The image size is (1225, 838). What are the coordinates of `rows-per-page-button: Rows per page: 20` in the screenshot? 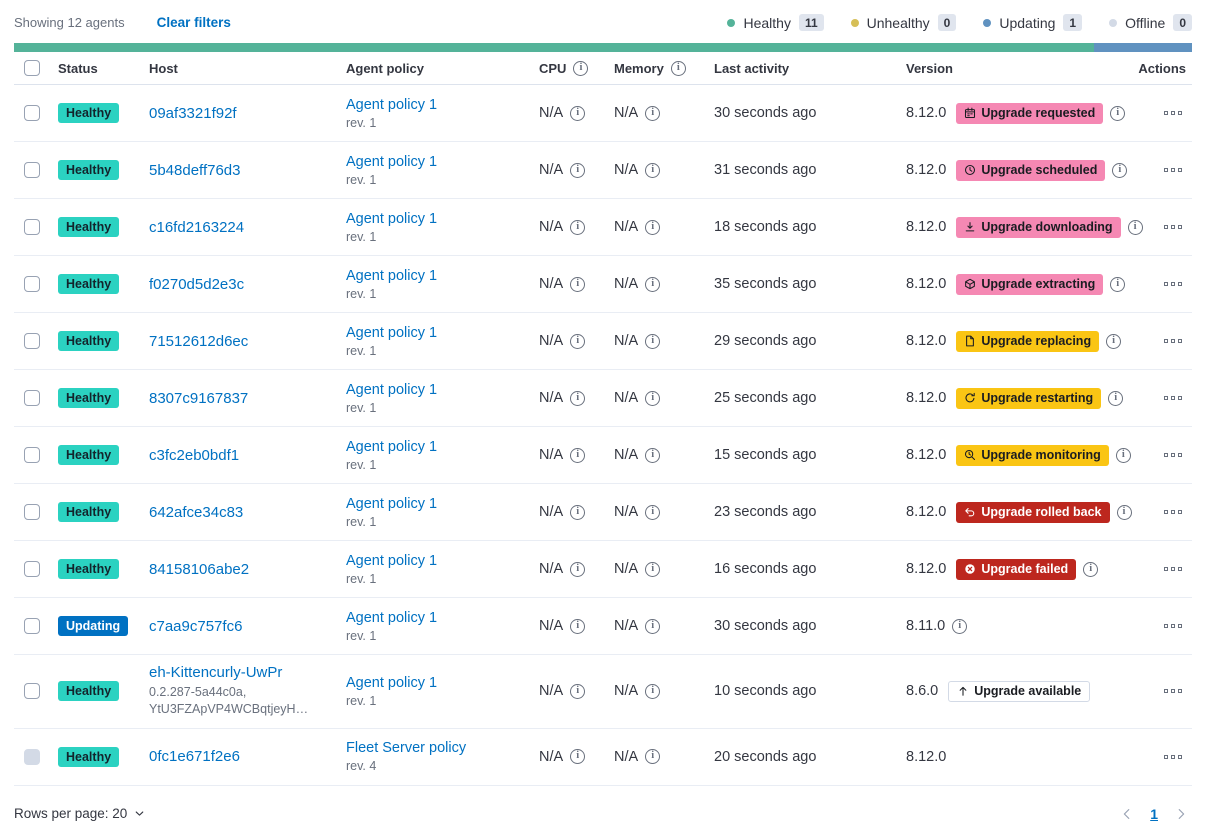 It's located at (80, 813).